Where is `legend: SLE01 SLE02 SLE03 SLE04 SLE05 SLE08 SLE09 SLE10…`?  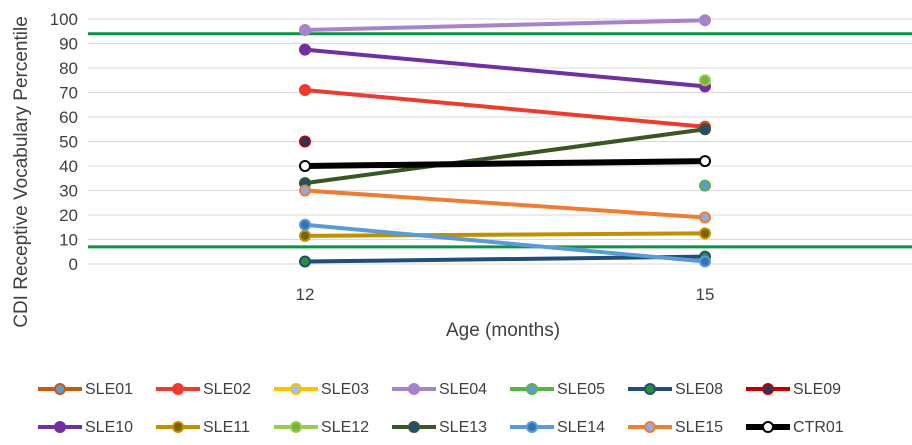 legend: SLE01 SLE02 SLE03 SLE04 SLE05 SLE08 SLE09 SLE10… is located at coordinates (441, 408).